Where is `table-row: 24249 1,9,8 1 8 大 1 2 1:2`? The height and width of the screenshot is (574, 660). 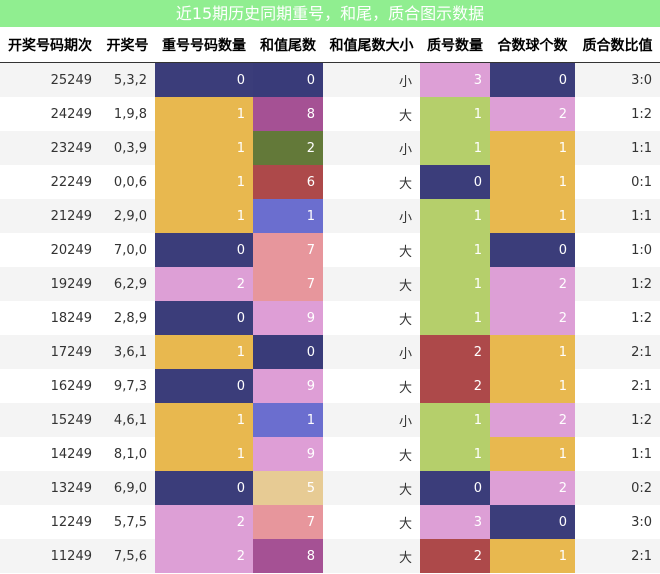
table-row: 24249 1,9,8 1 8 大 1 2 1:2 is located at coordinates (330, 114).